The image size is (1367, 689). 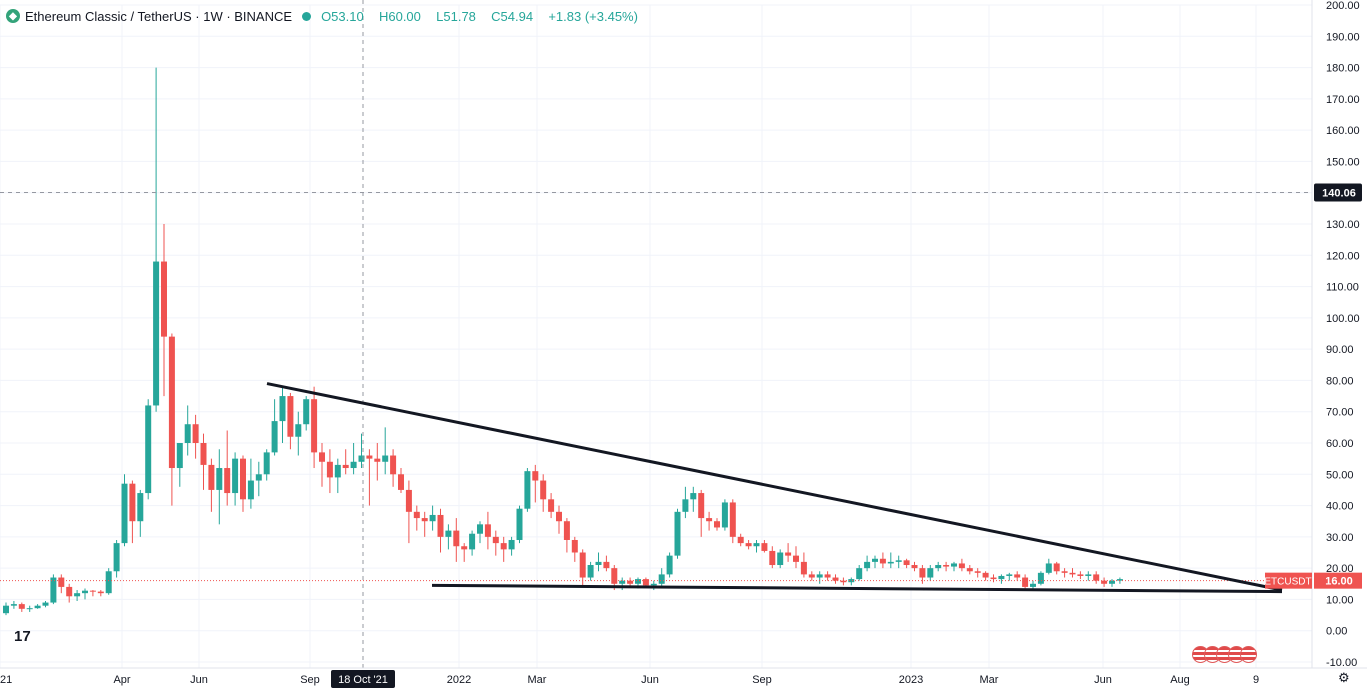 I want to click on us-flag-icon, so click(x=1248, y=654).